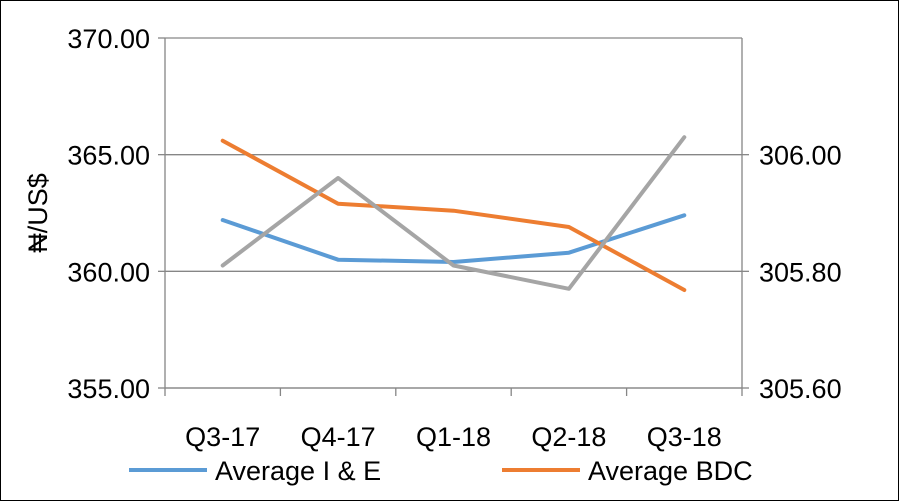 This screenshot has width=899, height=501. I want to click on x-tick-label: Q3-17, so click(222, 437).